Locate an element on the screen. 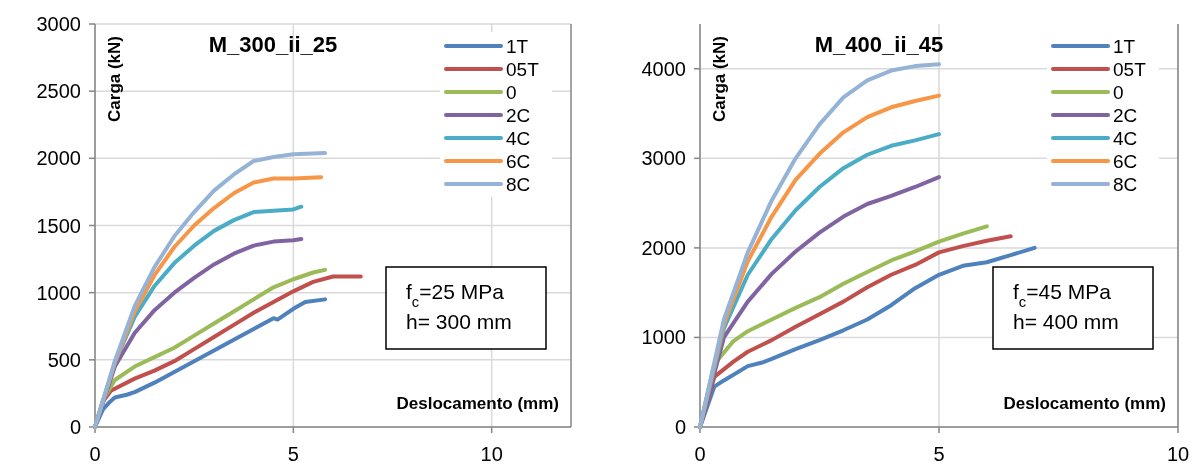 This screenshot has height=472, width=1194. y-tick-label: 4000 is located at coordinates (663, 68).